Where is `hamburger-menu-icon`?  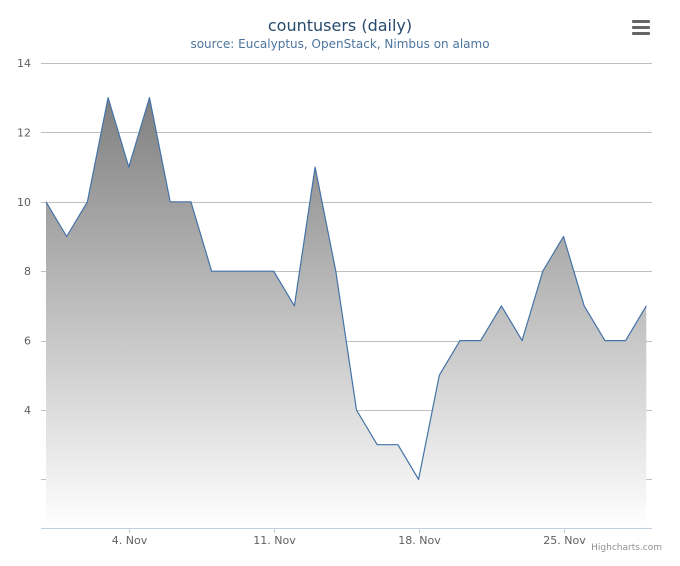
hamburger-menu-icon is located at coordinates (641, 28).